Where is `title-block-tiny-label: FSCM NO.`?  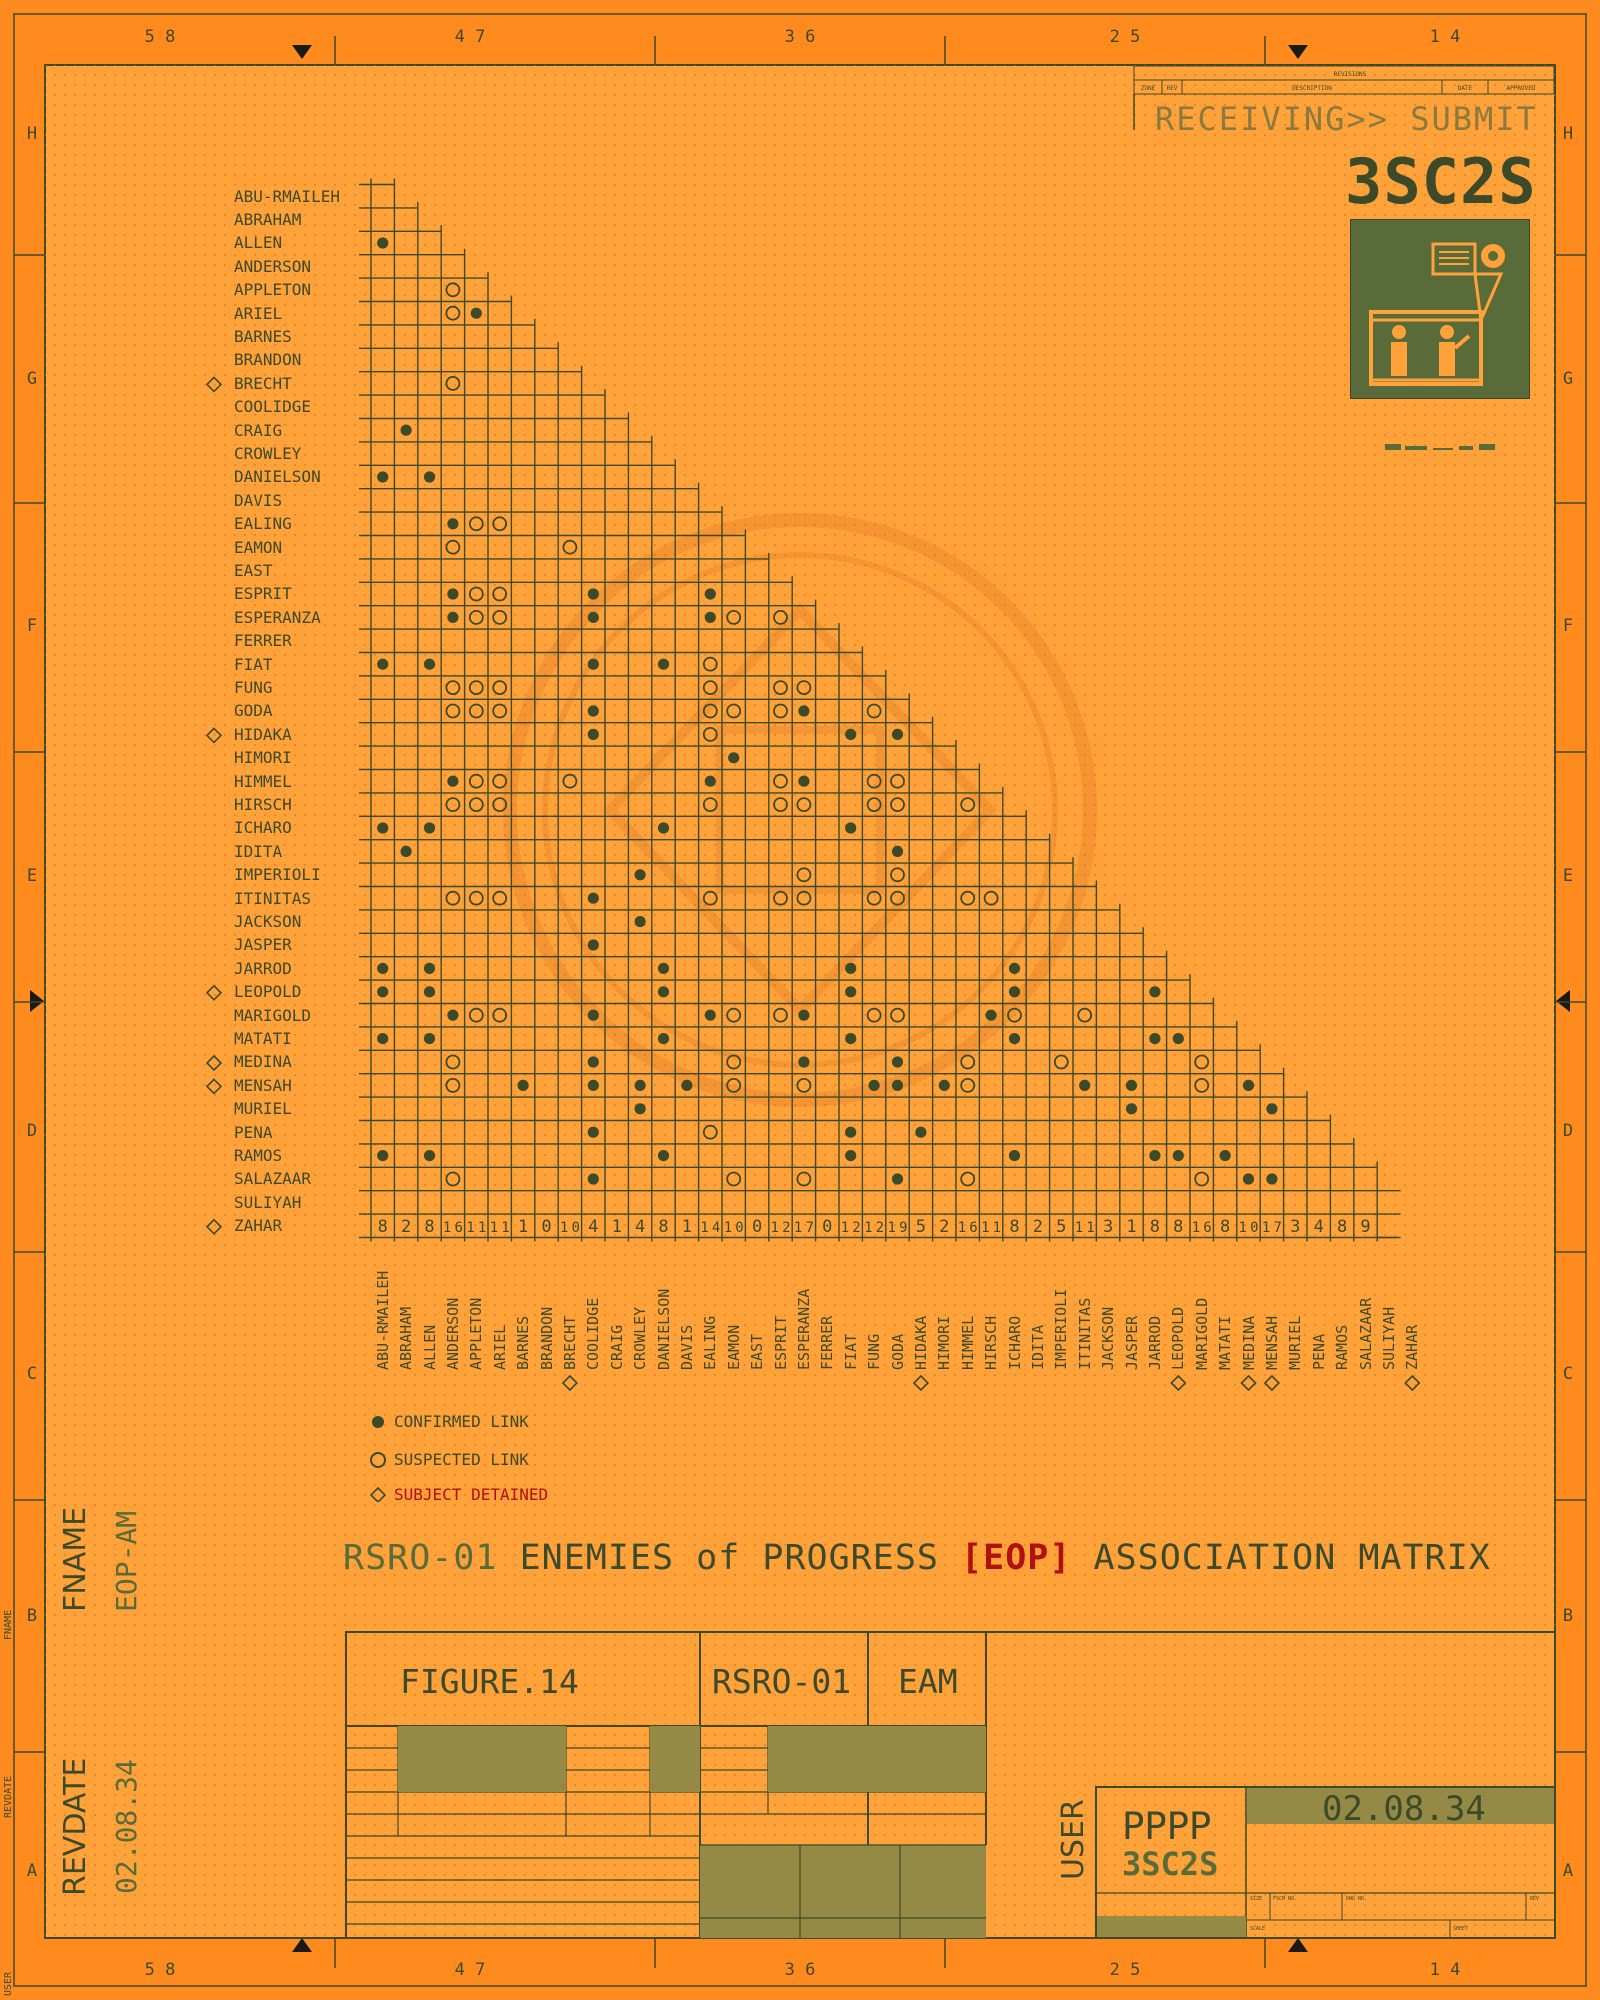 title-block-tiny-label: FSCM NO. is located at coordinates (1285, 1899).